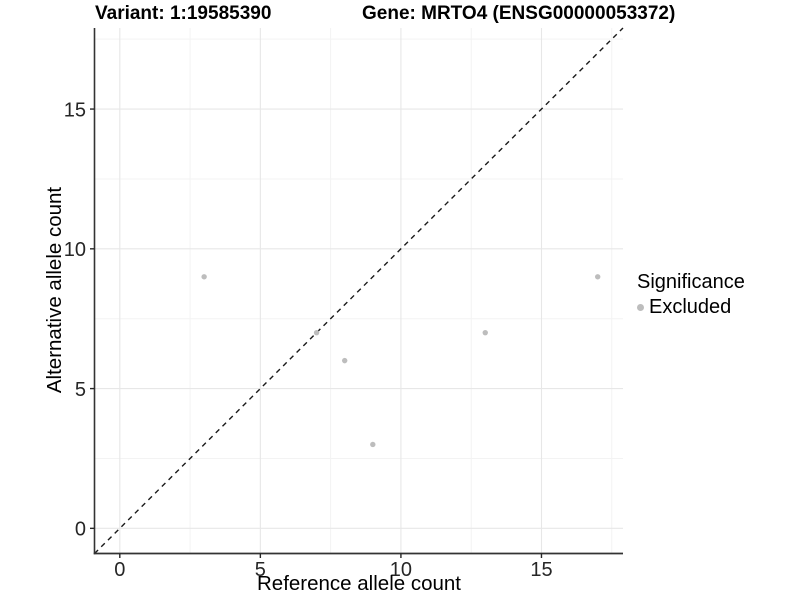 The width and height of the screenshot is (800, 600). What do you see at coordinates (401, 570) in the screenshot?
I see `x-tick-label: 10` at bounding box center [401, 570].